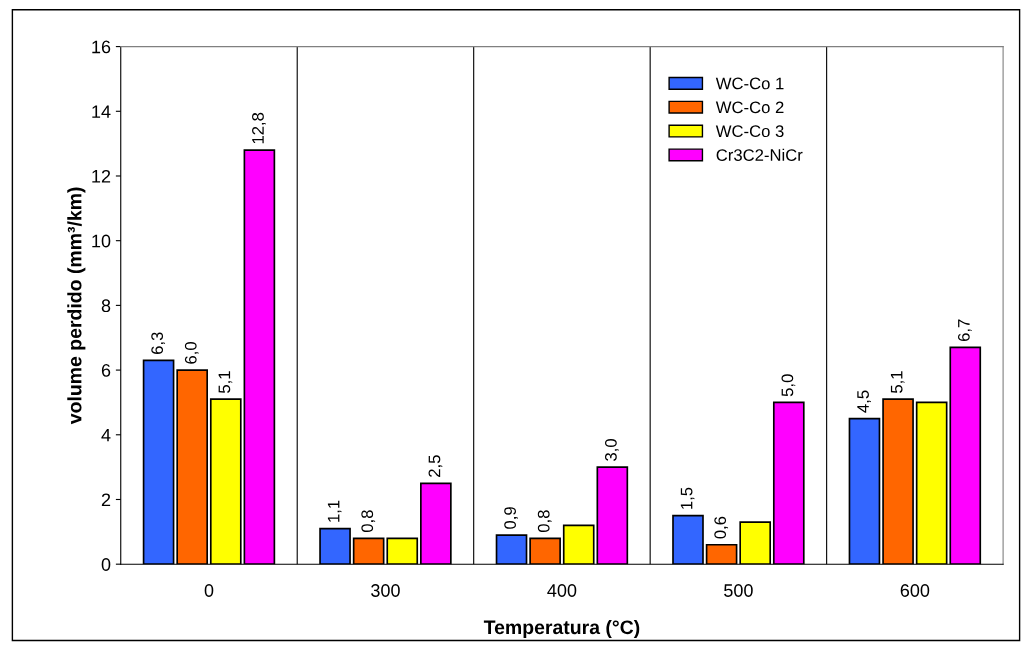  Describe the element at coordinates (435, 466) in the screenshot. I see `data-label: 2,5` at that location.